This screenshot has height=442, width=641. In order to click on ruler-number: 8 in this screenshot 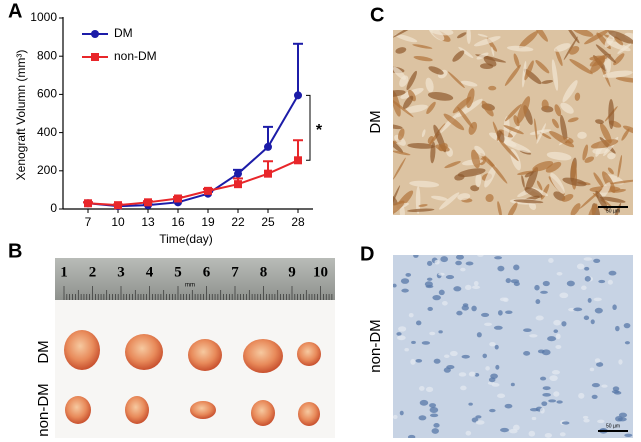, I will do `click(264, 272)`.